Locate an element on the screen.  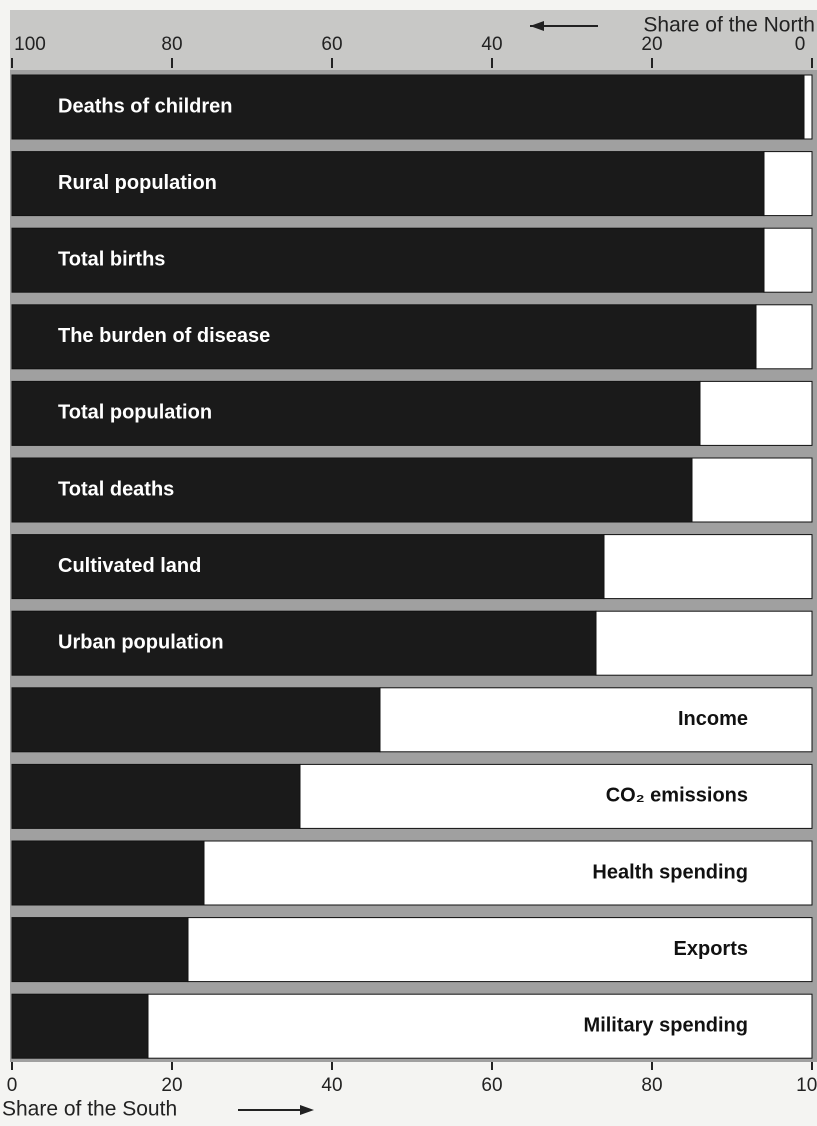
category-label: CO₂ emissions is located at coordinates (677, 796).